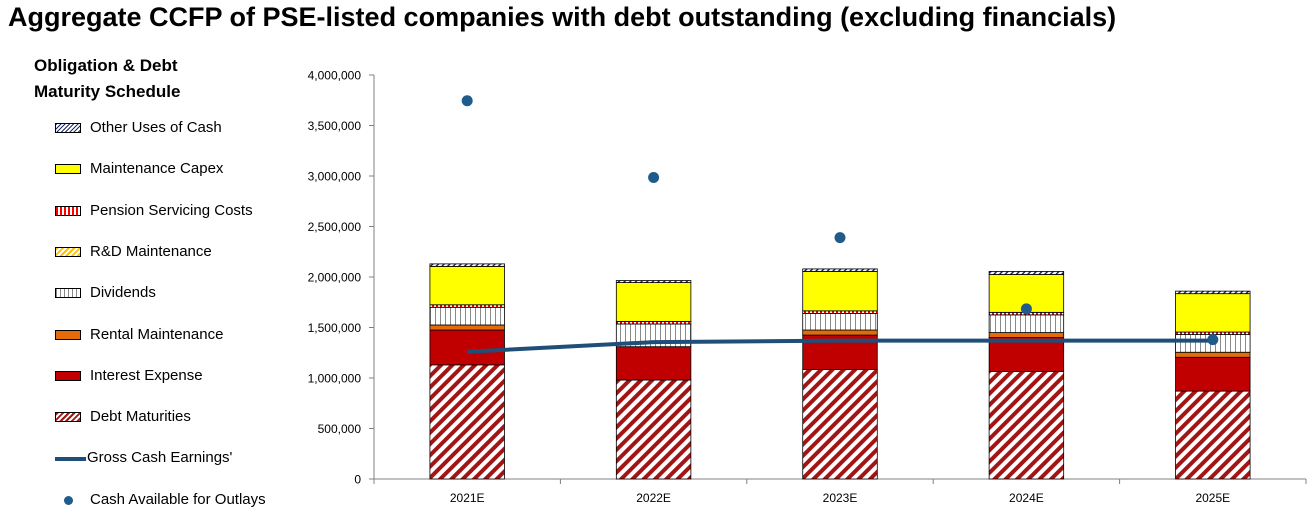 This screenshot has width=1314, height=513. I want to click on legend-label: Interest Expense, so click(146, 375).